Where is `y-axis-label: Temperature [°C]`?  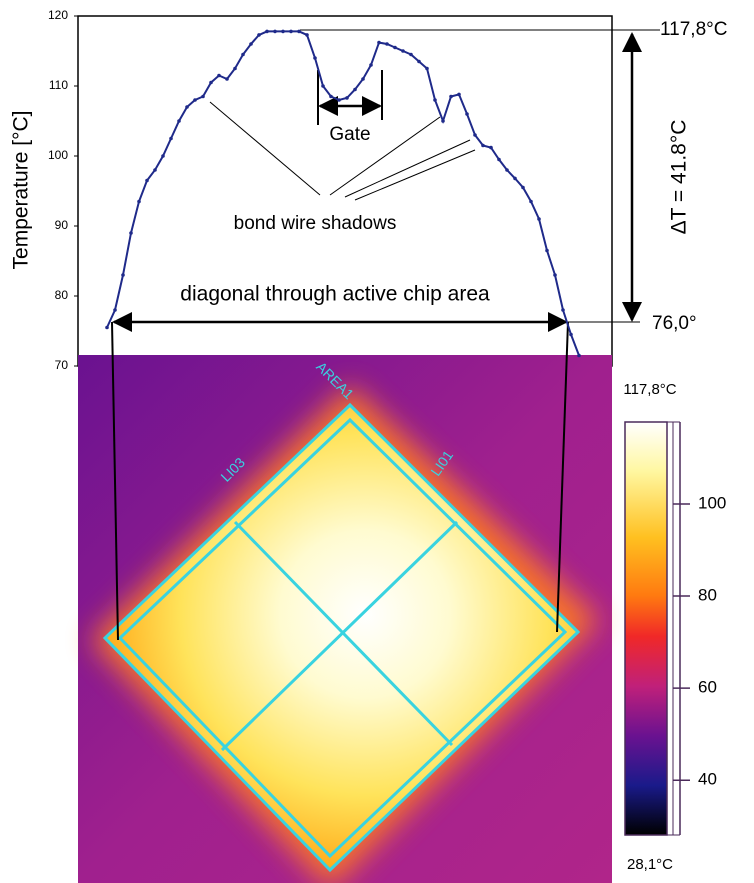 y-axis-label: Temperature [°C] is located at coordinates (21, 190).